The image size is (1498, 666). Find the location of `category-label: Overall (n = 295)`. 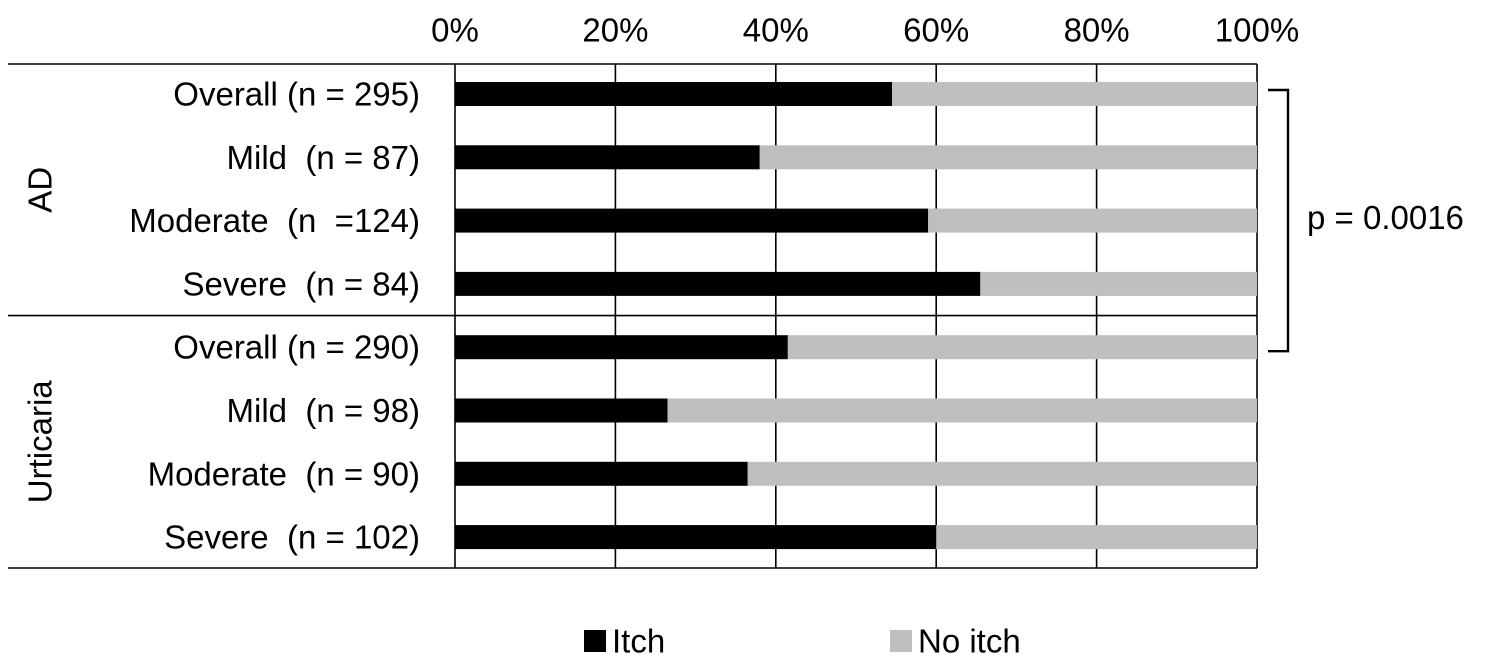

category-label: Overall (n = 295) is located at coordinates (296, 94).